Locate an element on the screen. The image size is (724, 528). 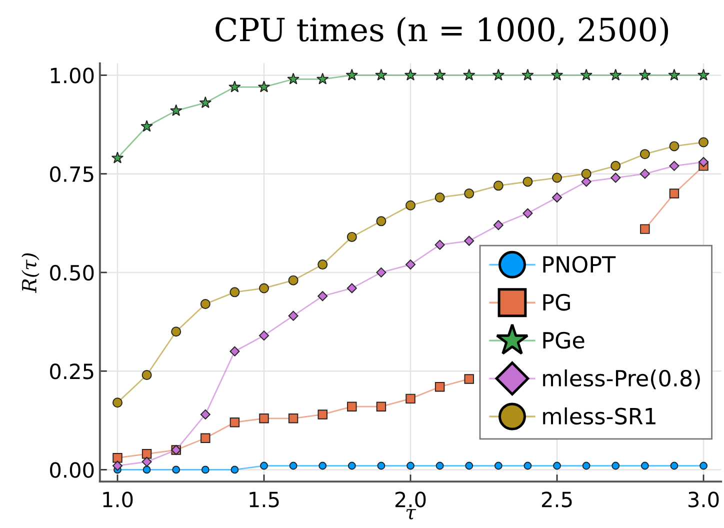
x-tick-label: 1.0 is located at coordinates (118, 500).